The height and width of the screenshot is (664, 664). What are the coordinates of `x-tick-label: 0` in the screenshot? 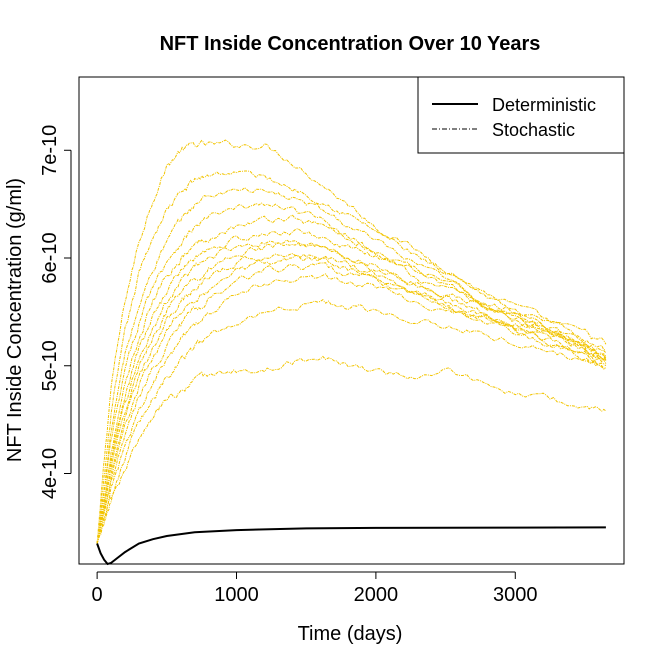 It's located at (97, 595).